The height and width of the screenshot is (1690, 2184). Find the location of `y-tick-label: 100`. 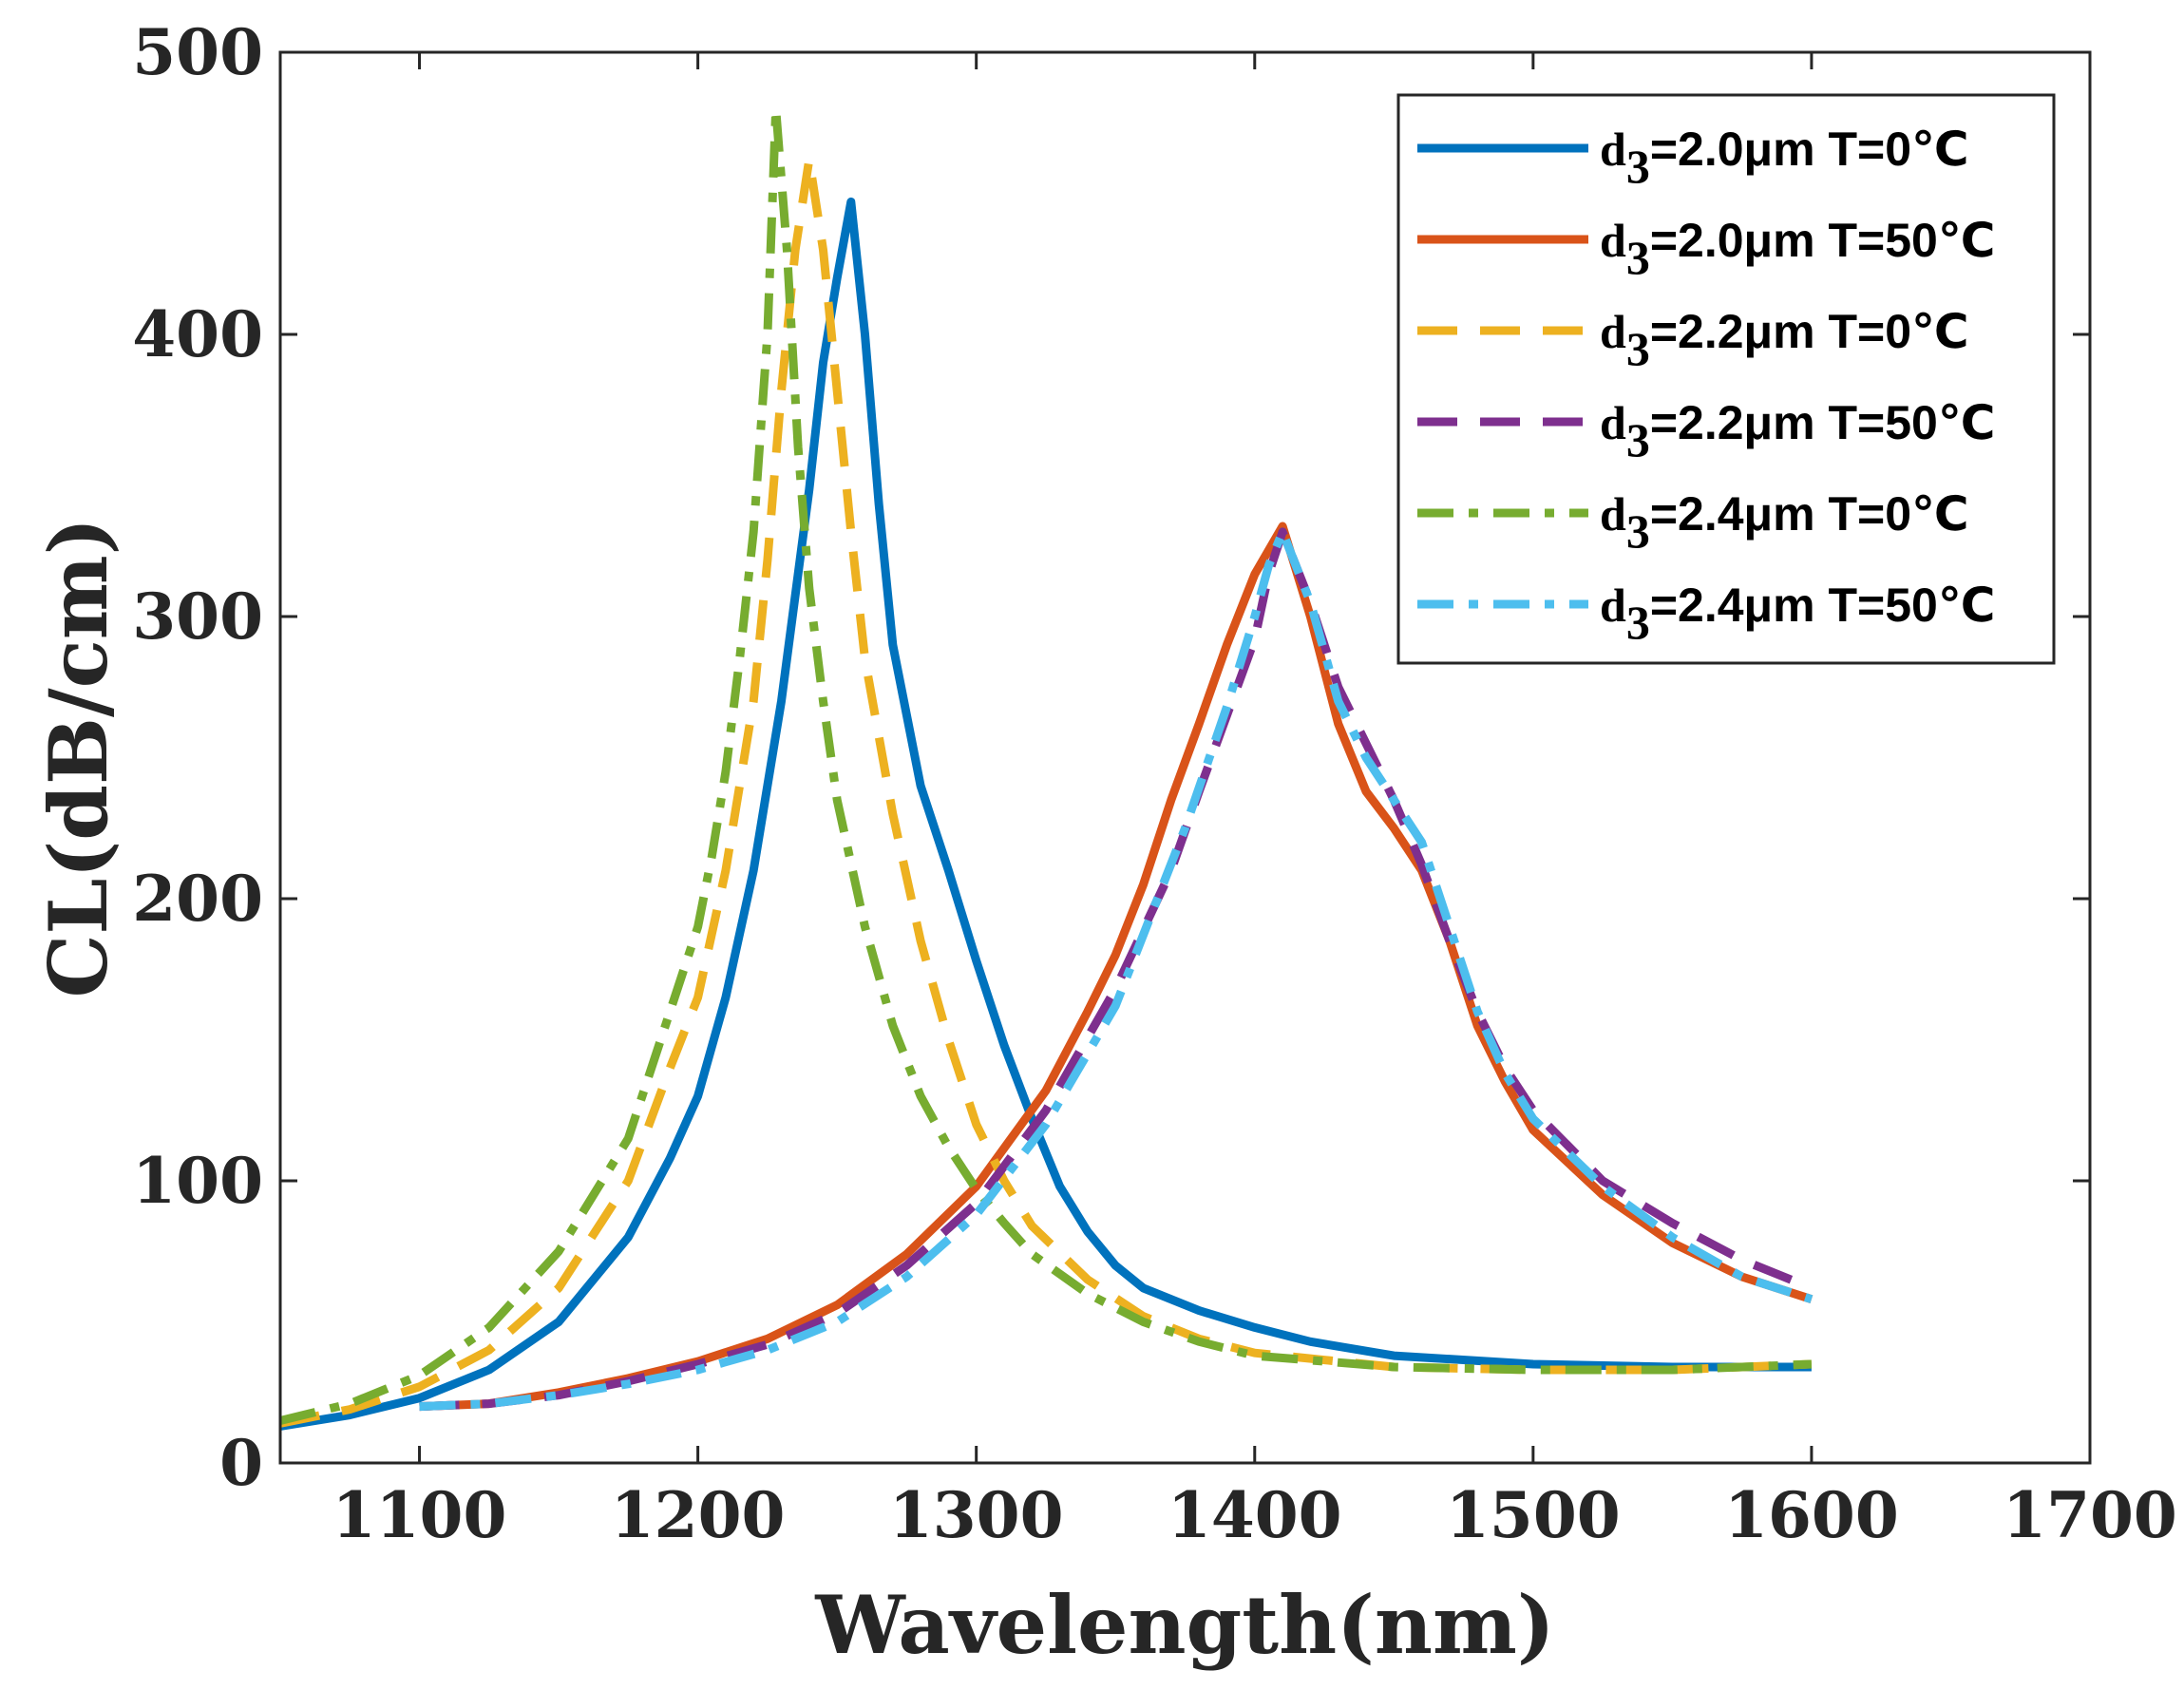

y-tick-label: 100 is located at coordinates (197, 1181).